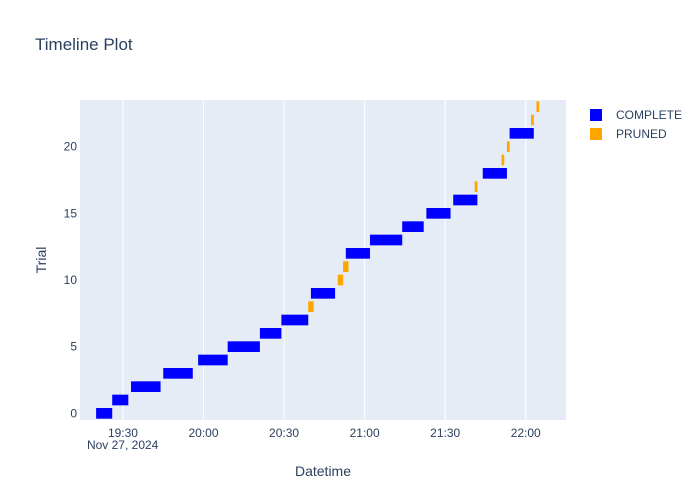 Image resolution: width=700 pixels, height=500 pixels. What do you see at coordinates (41, 260) in the screenshot?
I see `y-axis-title: Trial` at bounding box center [41, 260].